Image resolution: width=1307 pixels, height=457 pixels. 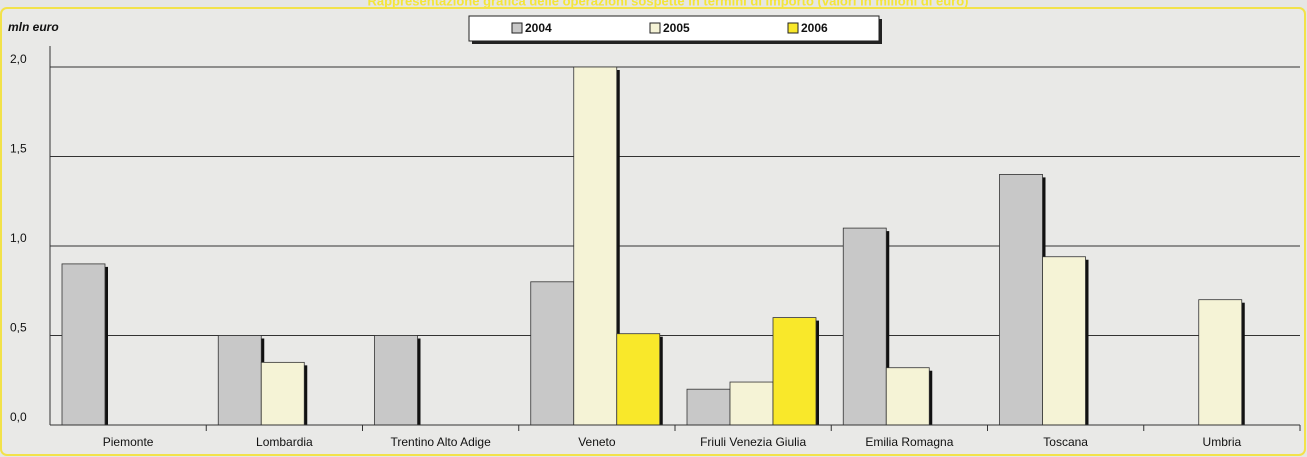 I want to click on legend-label: 2005, so click(x=676, y=28).